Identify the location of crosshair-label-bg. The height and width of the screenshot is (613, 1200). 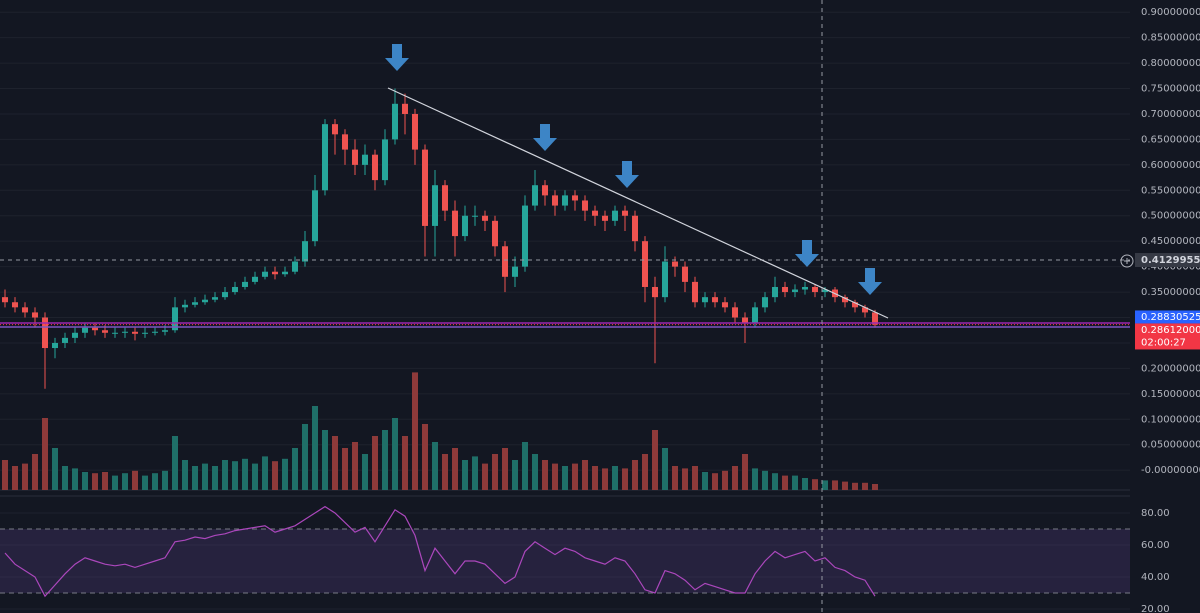
(1167, 260).